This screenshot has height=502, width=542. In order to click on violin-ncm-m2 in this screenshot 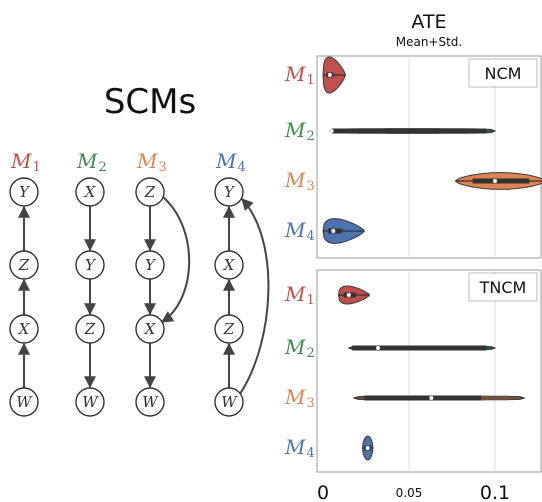, I will do `click(412, 131)`.